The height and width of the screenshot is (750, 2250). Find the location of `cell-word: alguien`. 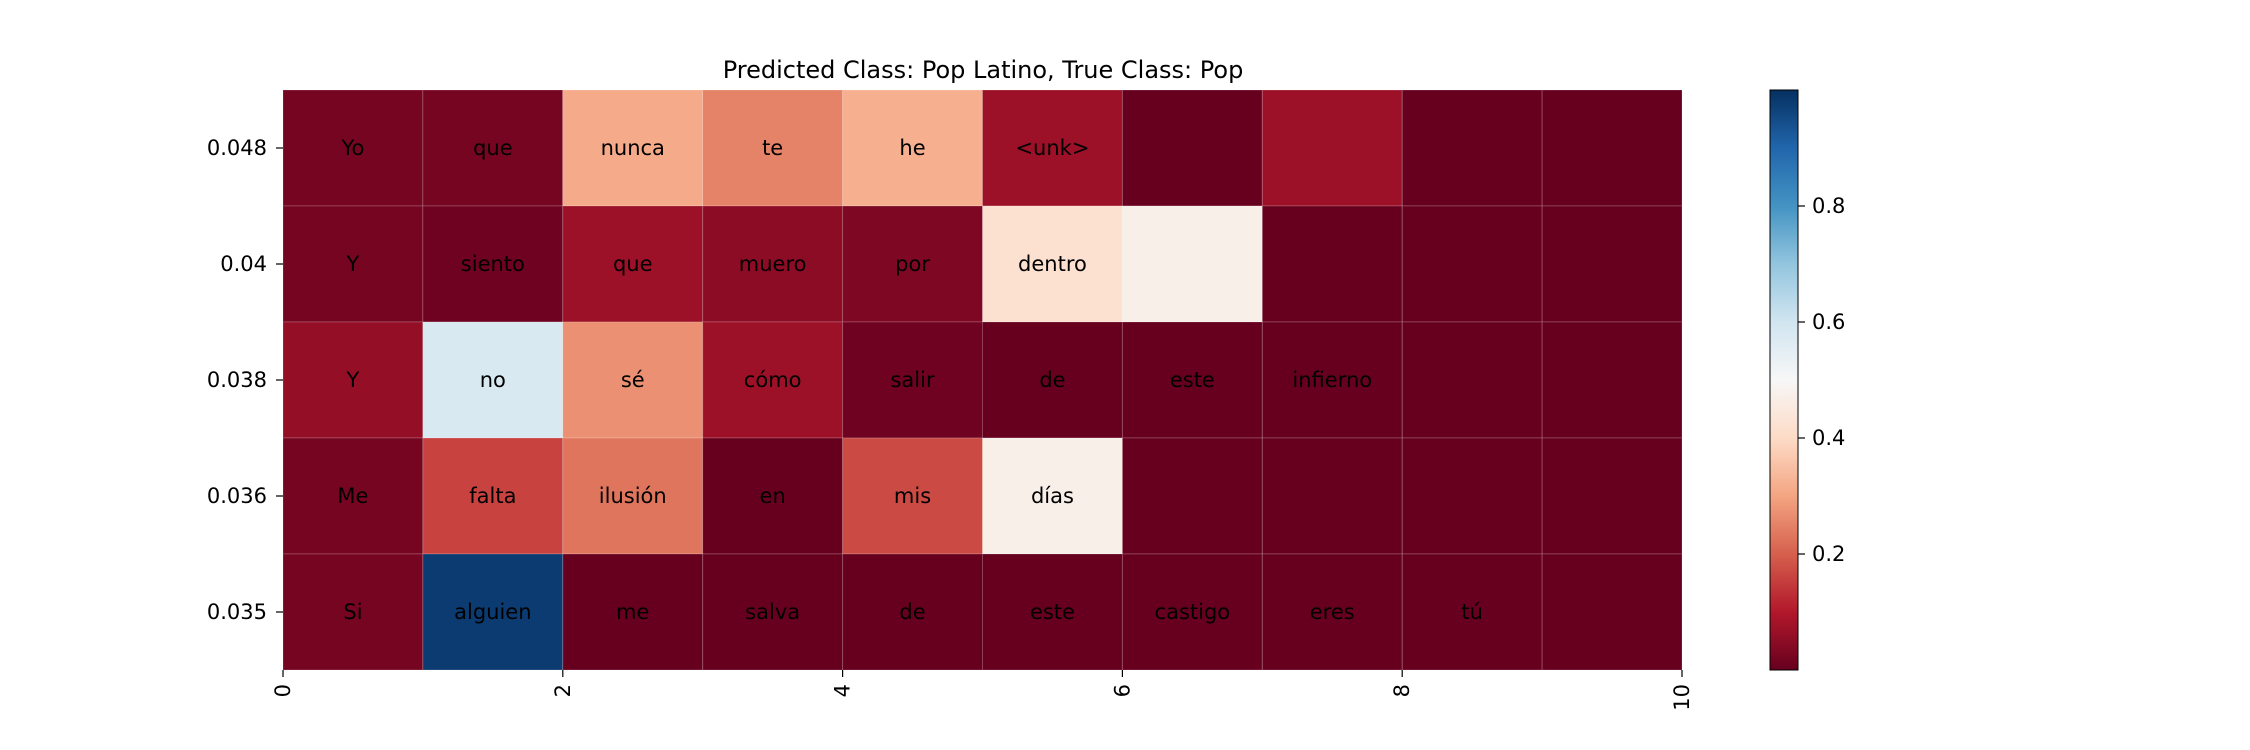

cell-word: alguien is located at coordinates (492, 612).